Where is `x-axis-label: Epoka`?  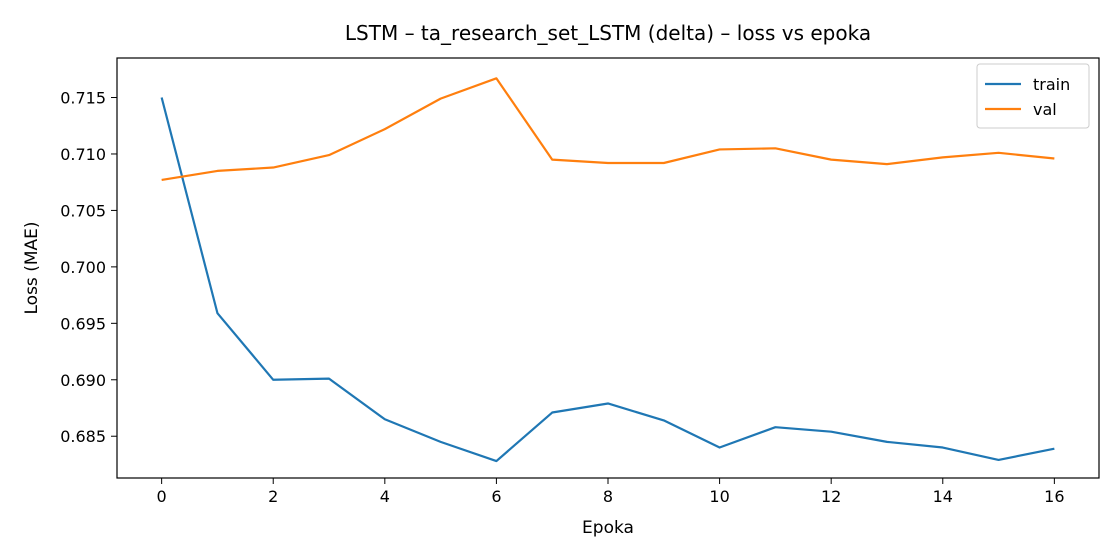
x-axis-label: Epoka is located at coordinates (608, 528).